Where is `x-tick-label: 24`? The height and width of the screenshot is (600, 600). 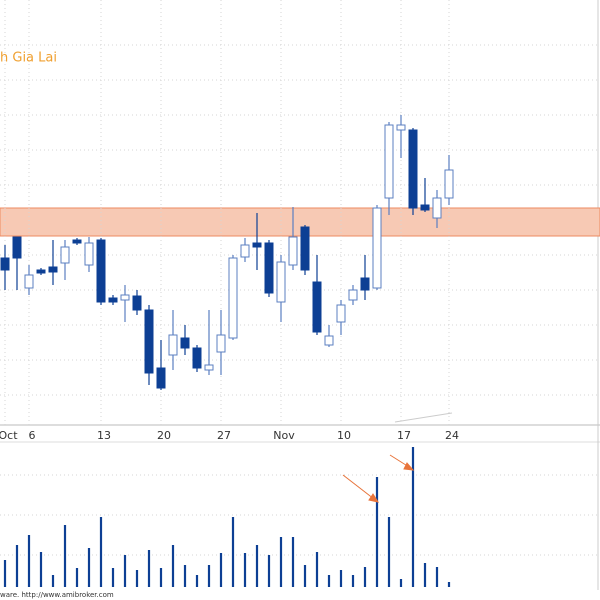 x-tick-label: 24 is located at coordinates (452, 435).